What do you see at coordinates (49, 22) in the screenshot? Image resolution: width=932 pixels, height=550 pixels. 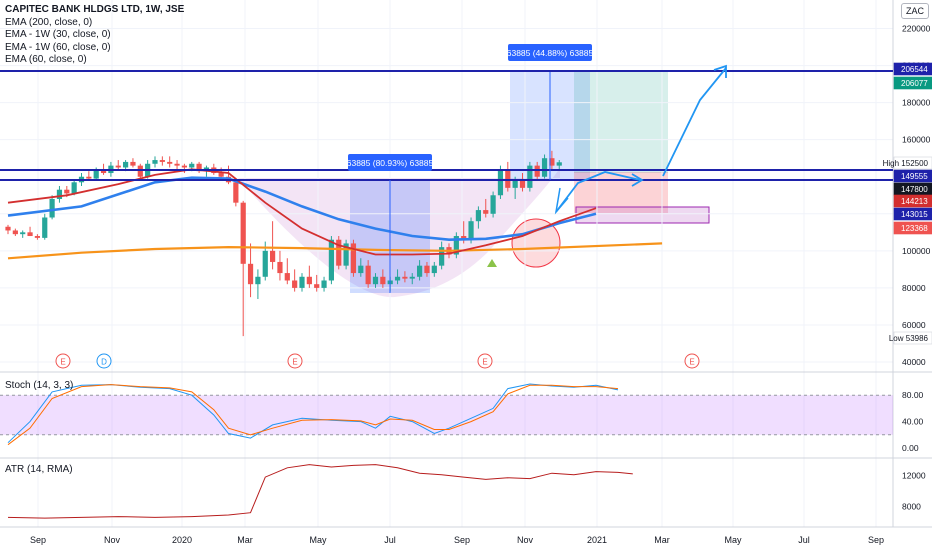 I see `legend-ema200: EMA (200, close, 0)` at bounding box center [49, 22].